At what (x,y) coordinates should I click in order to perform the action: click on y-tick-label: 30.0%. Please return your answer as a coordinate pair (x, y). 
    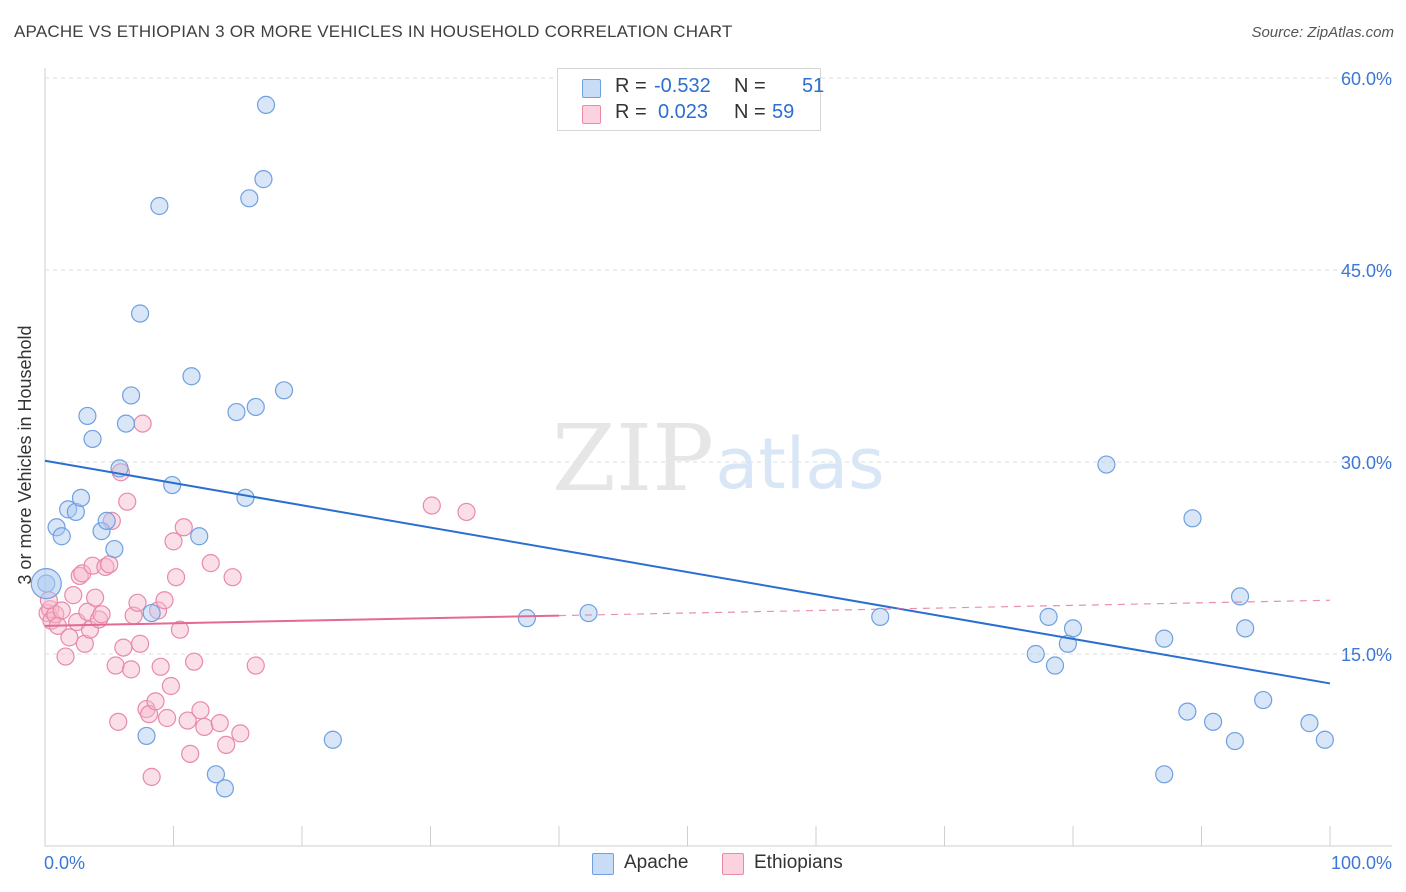
    Looking at the image, I should click on (1366, 463).